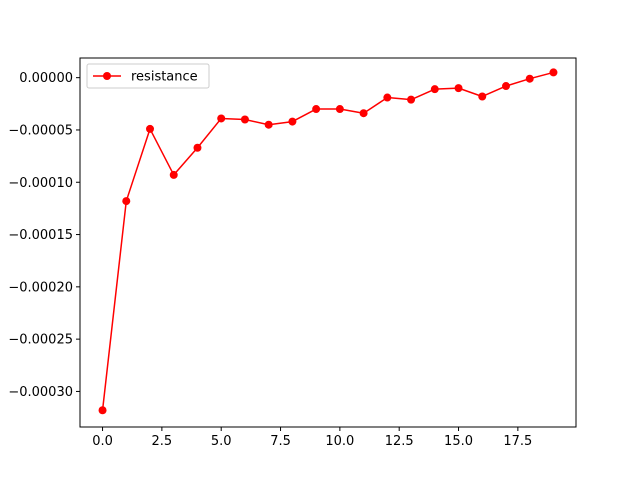 This screenshot has height=480, width=640. I want to click on x-tick-label: 12.5, so click(399, 441).